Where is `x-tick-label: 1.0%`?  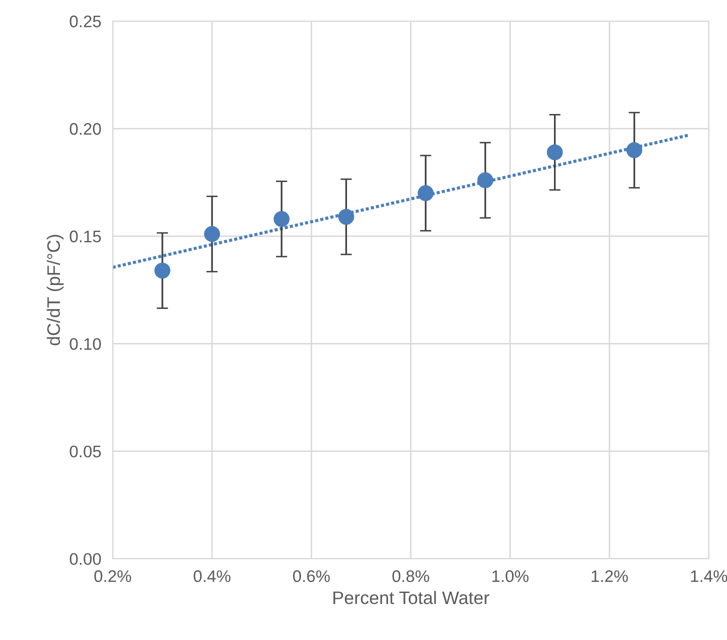
x-tick-label: 1.0% is located at coordinates (510, 576).